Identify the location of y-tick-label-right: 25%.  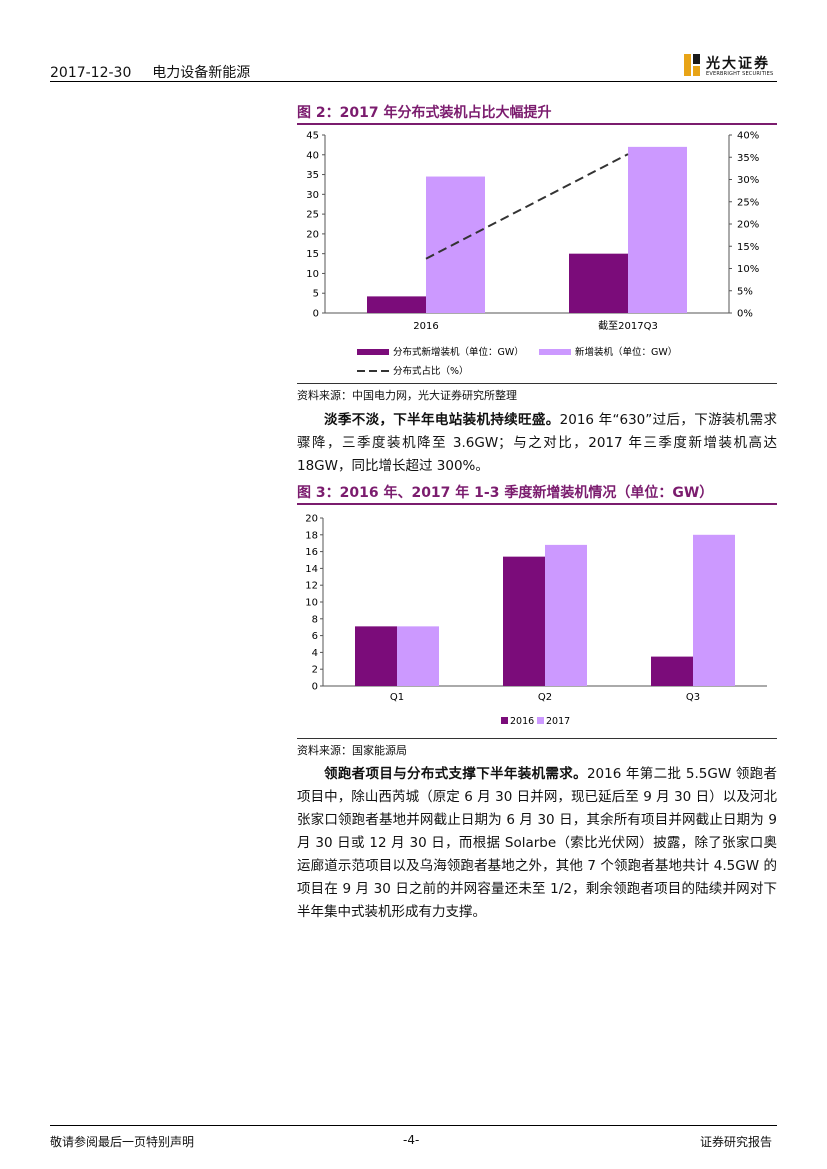
(748, 202).